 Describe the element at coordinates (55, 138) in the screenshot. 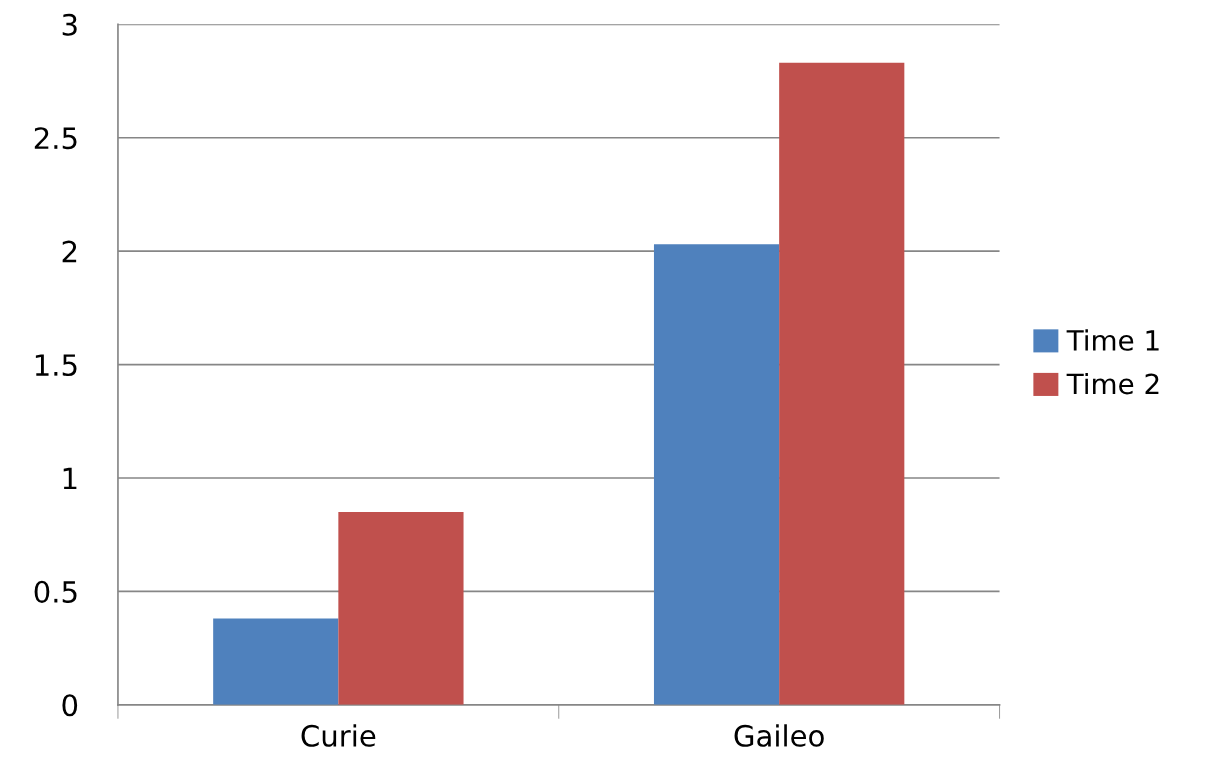

I see `y-tick-label: 2.5` at that location.